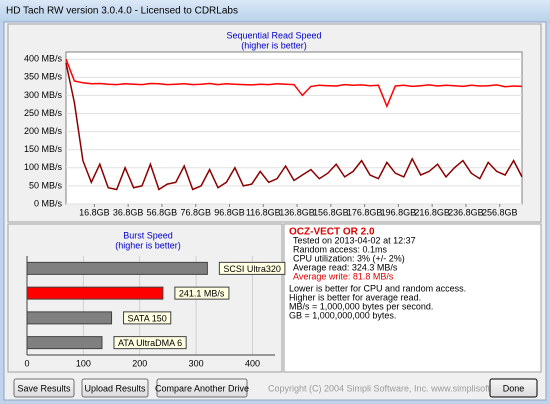 The width and height of the screenshot is (550, 404). Describe the element at coordinates (43, 95) in the screenshot. I see `y-tick-label: 300 MB/s` at that location.